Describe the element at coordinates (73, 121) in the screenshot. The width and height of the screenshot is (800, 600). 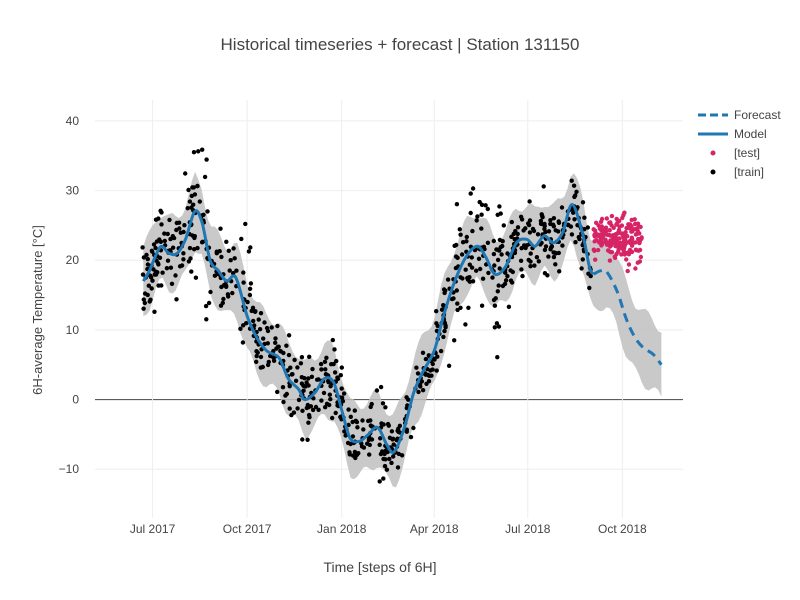
I see `y-tick-label: 40` at that location.